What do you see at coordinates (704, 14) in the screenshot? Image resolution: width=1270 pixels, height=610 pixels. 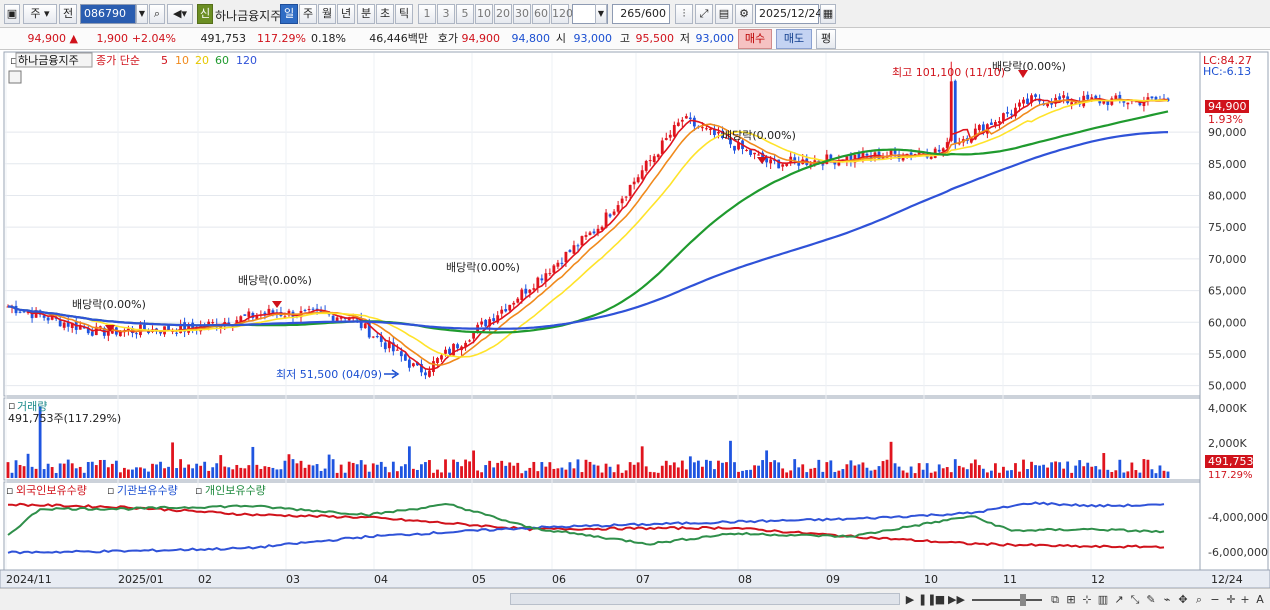 I see `zoom-icon: ⤢` at bounding box center [704, 14].